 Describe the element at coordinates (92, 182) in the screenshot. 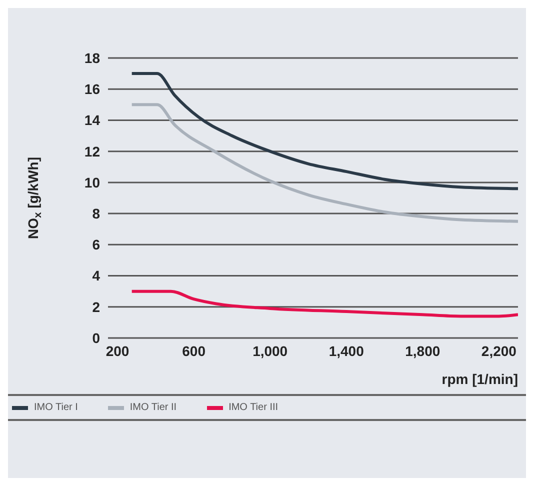

I see `y-tick-label: 10` at that location.